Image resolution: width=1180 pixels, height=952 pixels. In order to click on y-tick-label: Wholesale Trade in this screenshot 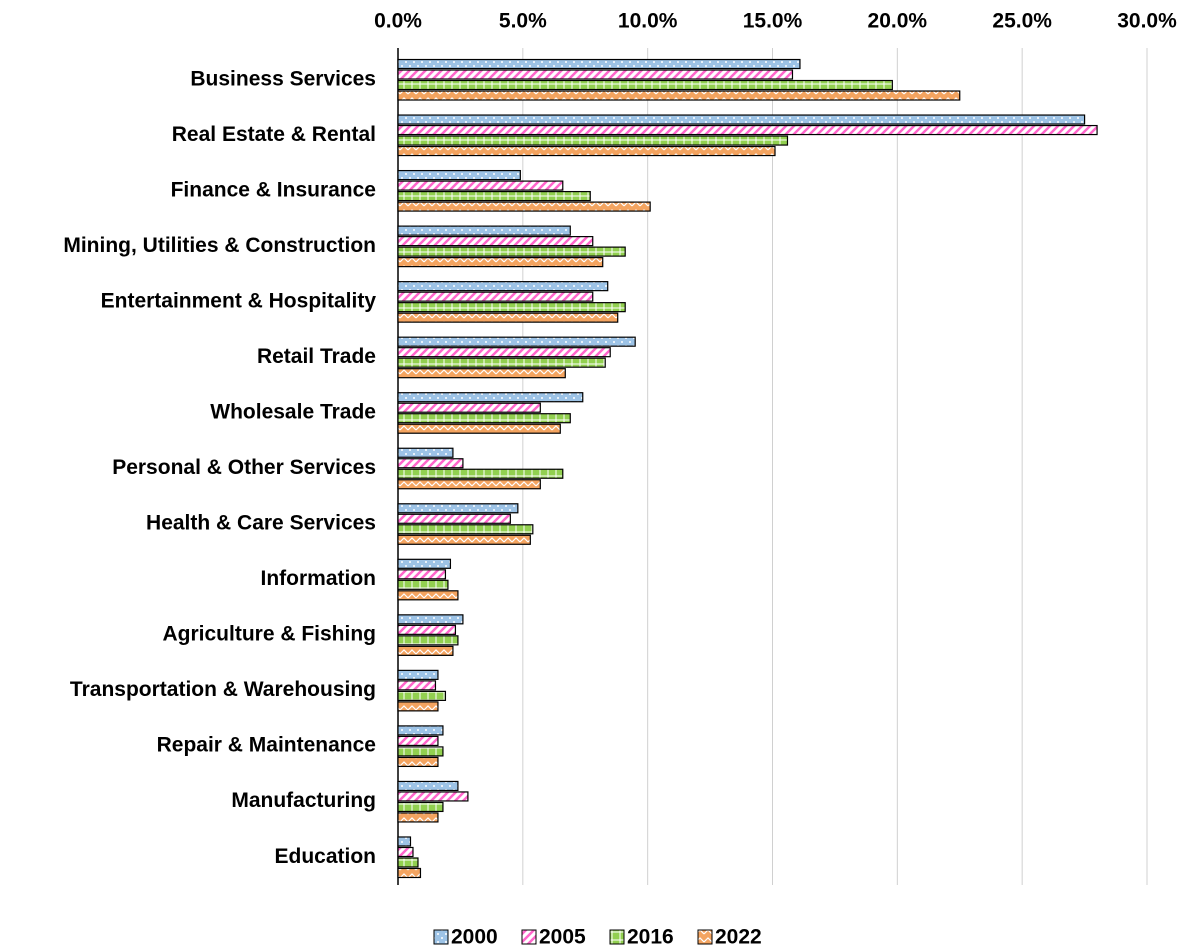, I will do `click(293, 412)`.